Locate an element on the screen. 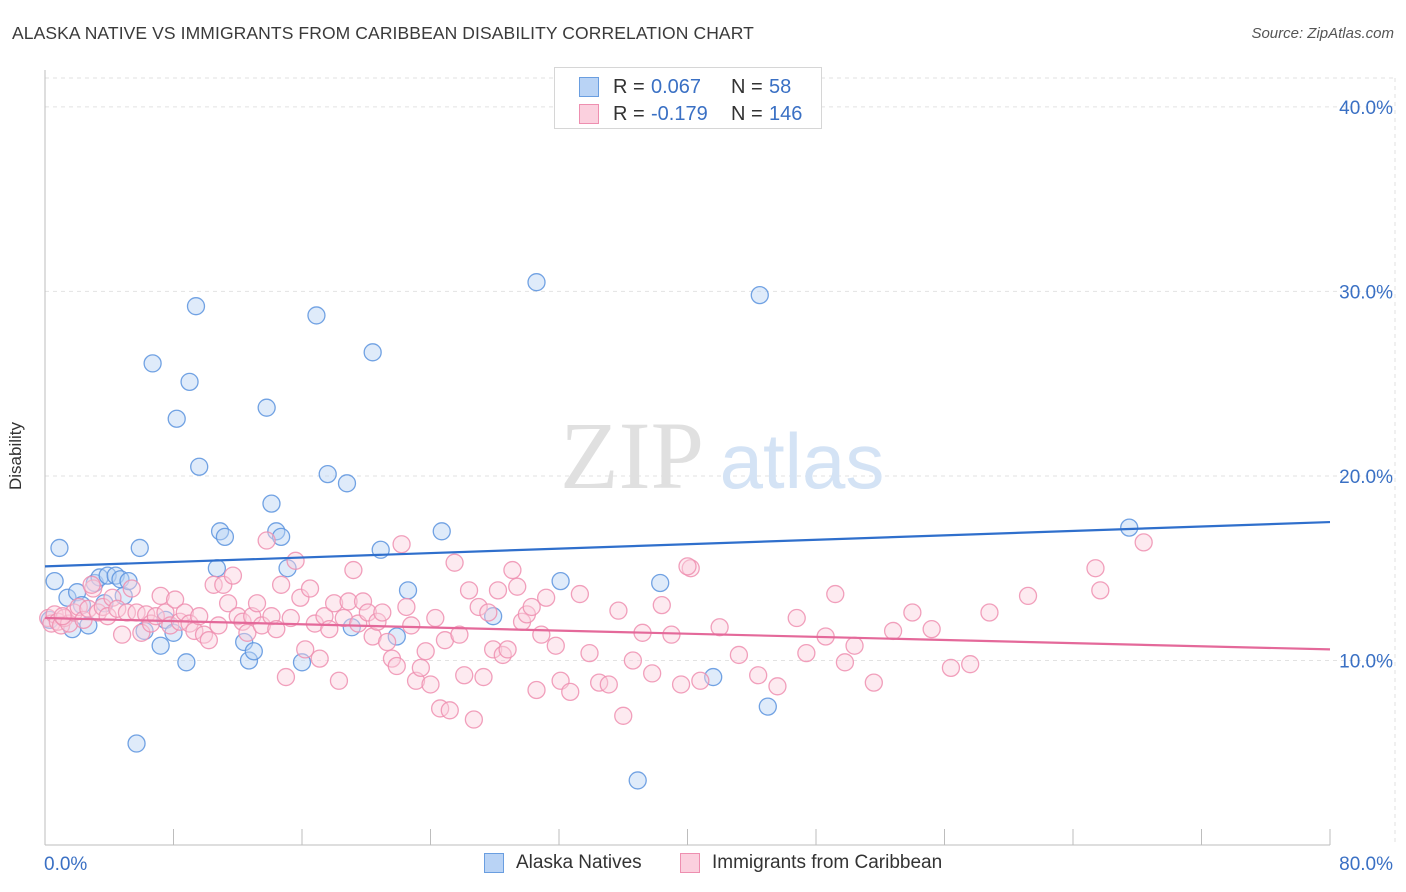 Image resolution: width=1406 pixels, height=892 pixels. n-value: 146 is located at coordinates (786, 113).